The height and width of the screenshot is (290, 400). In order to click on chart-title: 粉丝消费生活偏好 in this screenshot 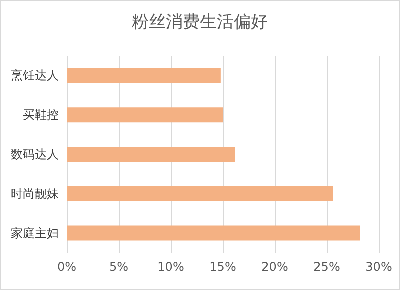, I will do `click(200, 22)`.